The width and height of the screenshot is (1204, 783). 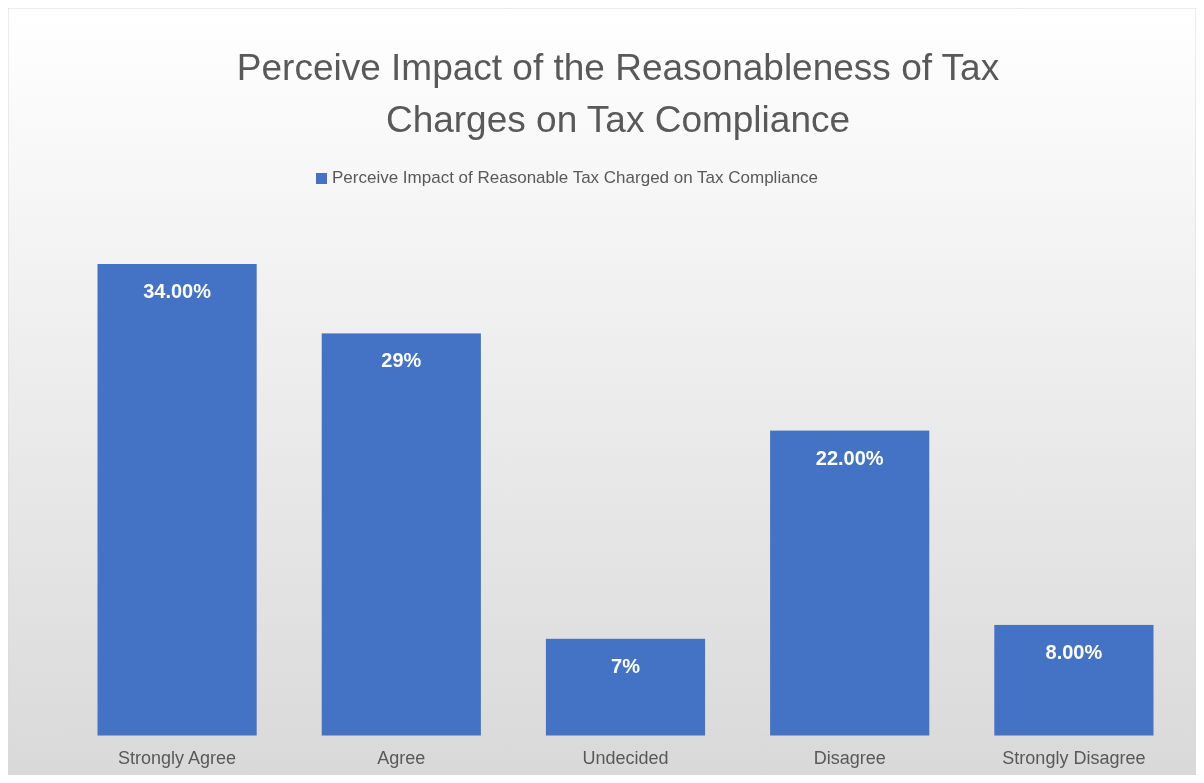 I want to click on chart-title: Perceive Impact of the Reasonableness of Tax Charges on Tax Compliance, so click(x=618, y=93).